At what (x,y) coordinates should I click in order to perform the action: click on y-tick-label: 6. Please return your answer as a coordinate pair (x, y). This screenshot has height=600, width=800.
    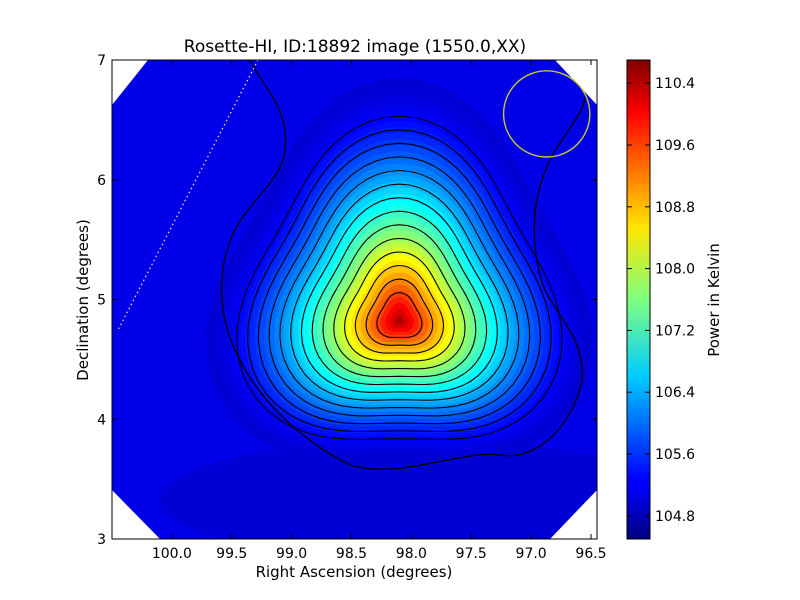
    Looking at the image, I should click on (101, 181).